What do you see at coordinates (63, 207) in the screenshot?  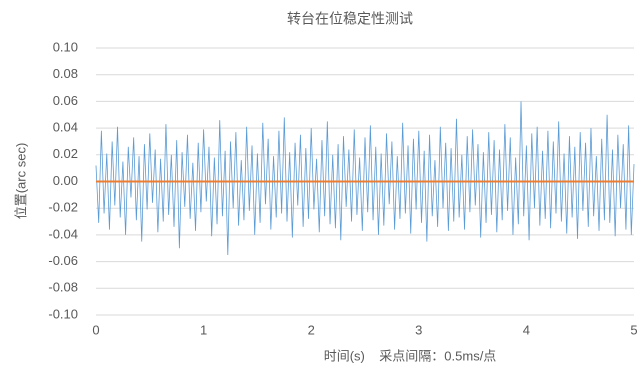 I see `y-tick-label: -0.02` at bounding box center [63, 207].